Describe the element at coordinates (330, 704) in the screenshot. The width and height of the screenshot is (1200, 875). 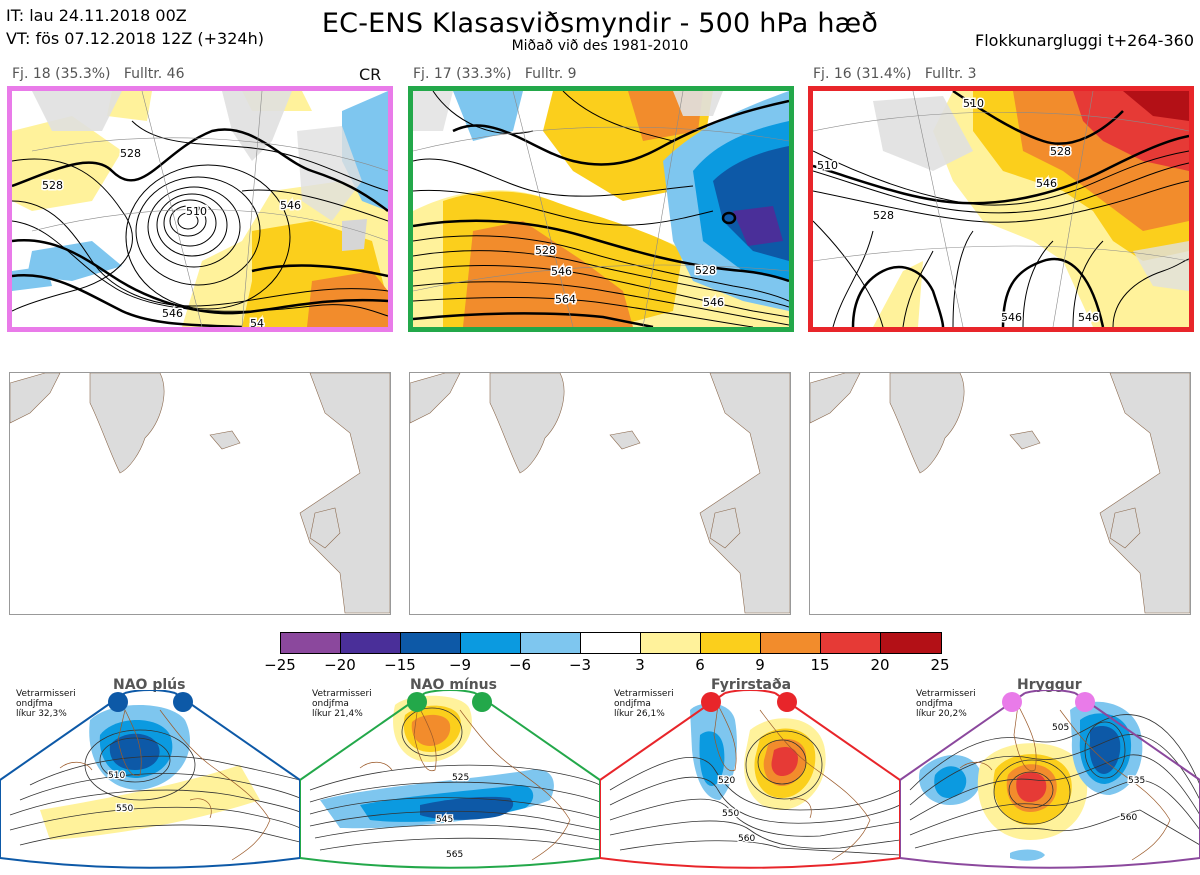
I see `regime-2-freq-line: ondjfma` at that location.